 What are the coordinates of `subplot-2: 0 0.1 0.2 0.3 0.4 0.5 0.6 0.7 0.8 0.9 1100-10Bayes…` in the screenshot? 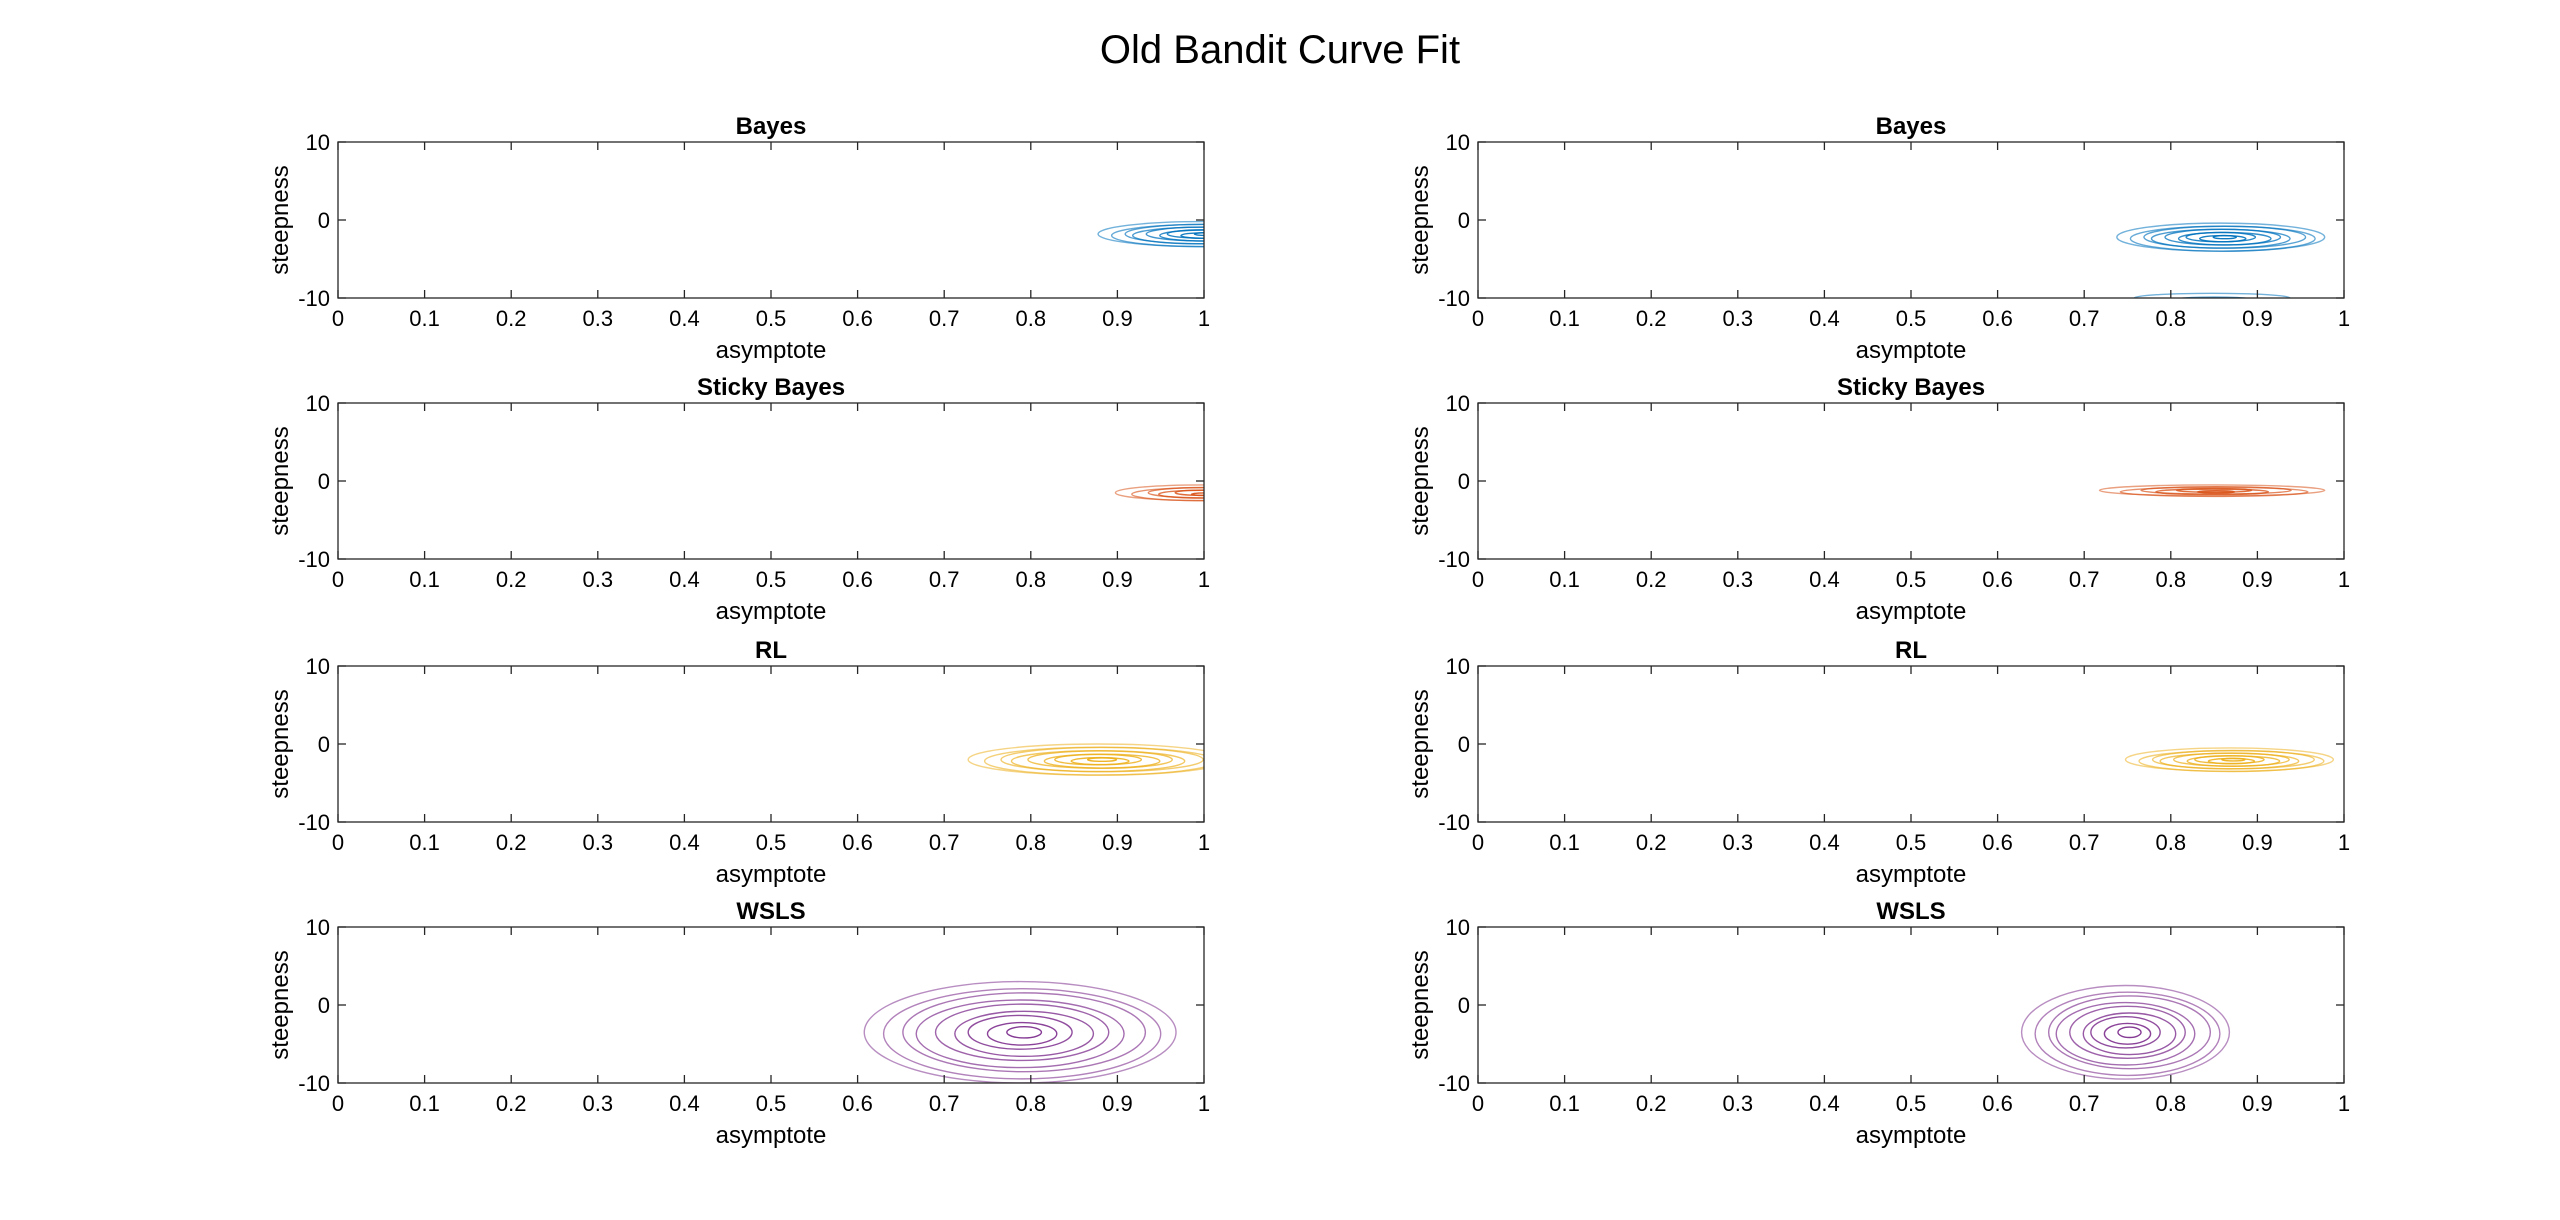 It's located at (1878, 238).